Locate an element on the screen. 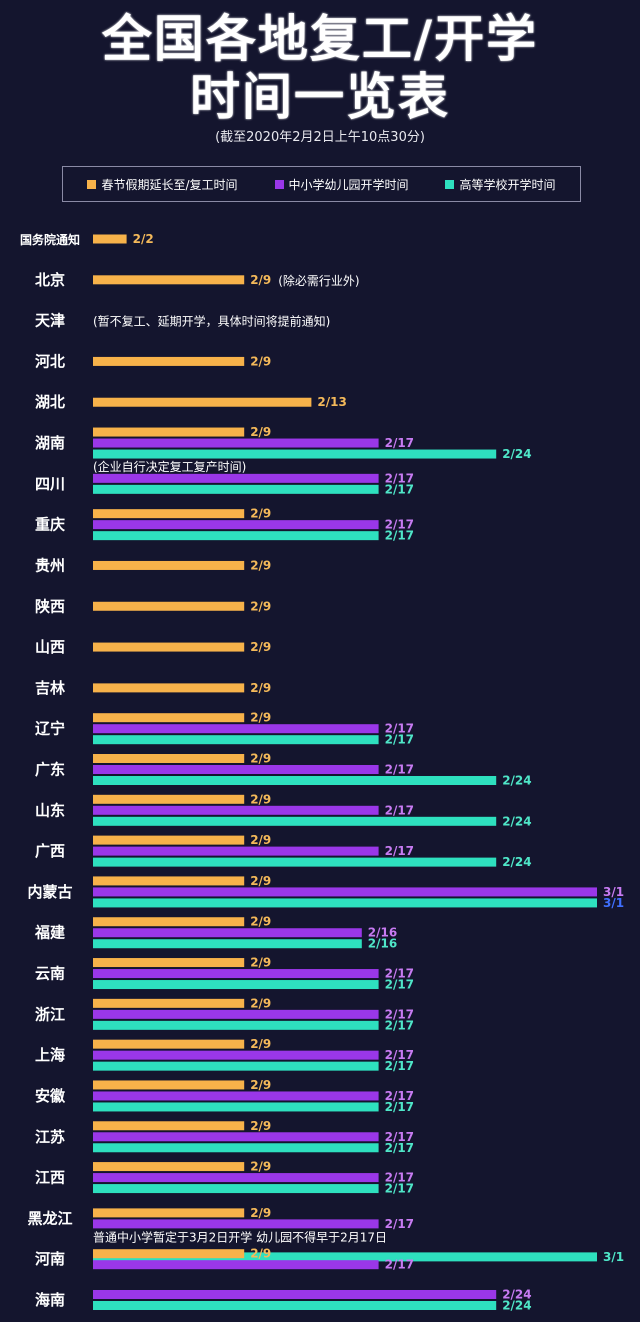 The image size is (640, 1322). row-label: 江西 is located at coordinates (50, 1178).